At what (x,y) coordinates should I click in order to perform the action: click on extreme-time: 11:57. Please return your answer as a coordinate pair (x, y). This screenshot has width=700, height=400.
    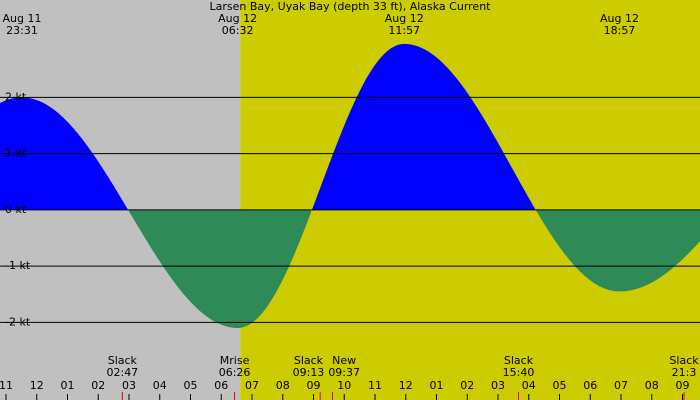
    Looking at the image, I should click on (404, 30).